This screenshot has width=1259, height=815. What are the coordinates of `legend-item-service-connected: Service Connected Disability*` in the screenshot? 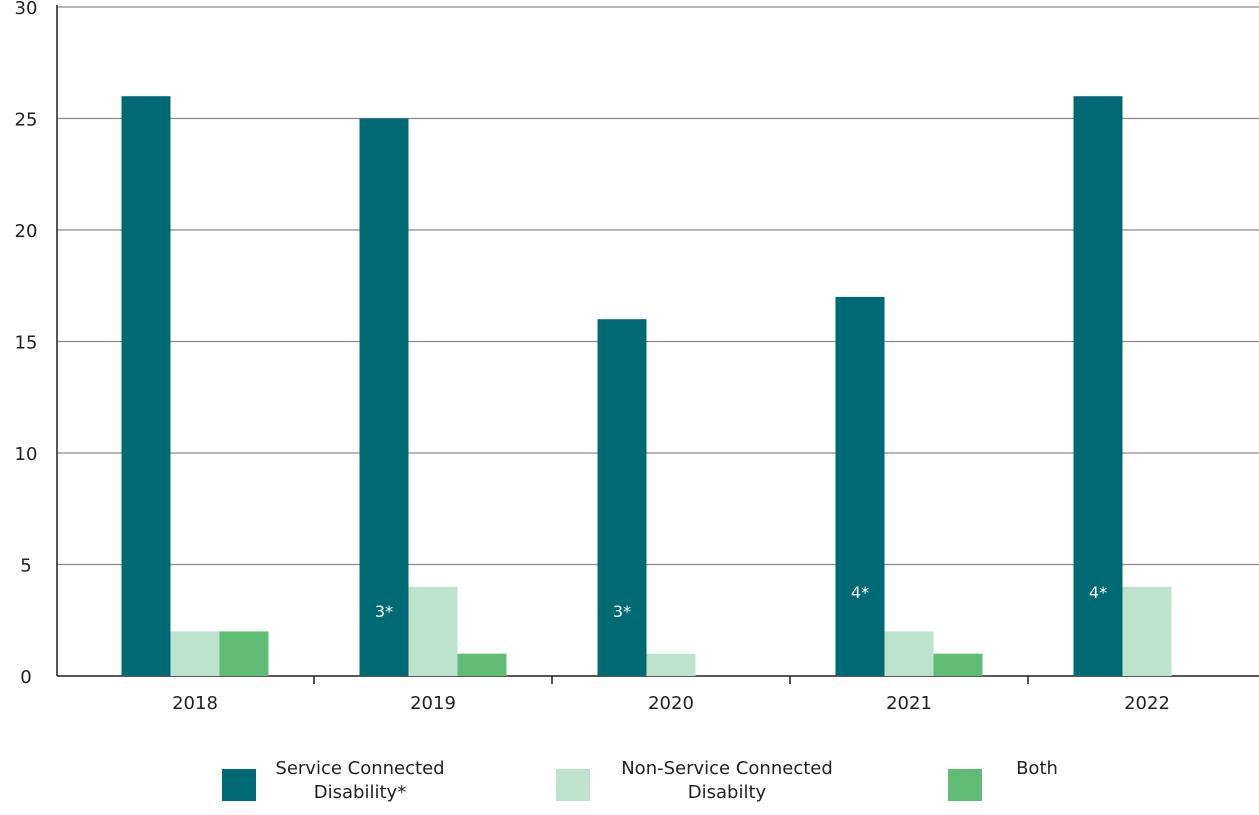 It's located at (341, 781).